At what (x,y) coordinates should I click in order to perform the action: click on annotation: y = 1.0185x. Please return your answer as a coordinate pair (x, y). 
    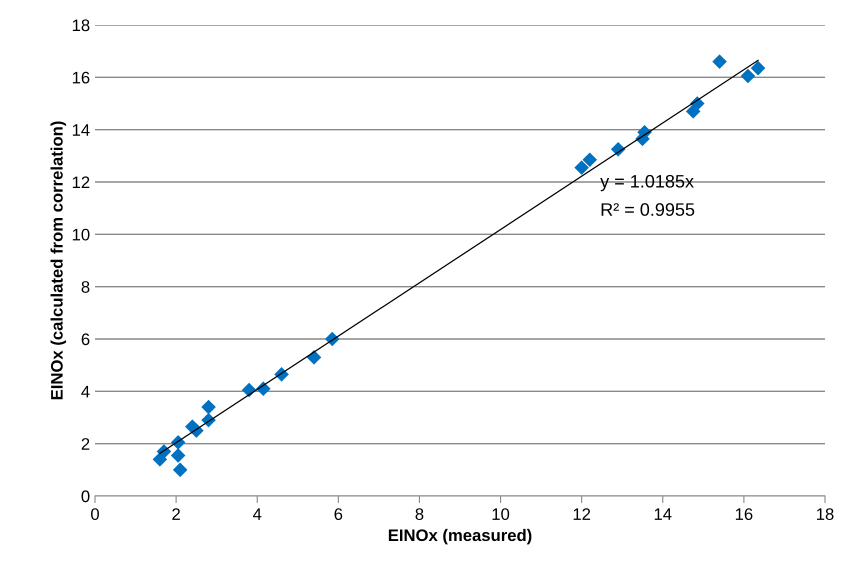
    Looking at the image, I should click on (647, 183).